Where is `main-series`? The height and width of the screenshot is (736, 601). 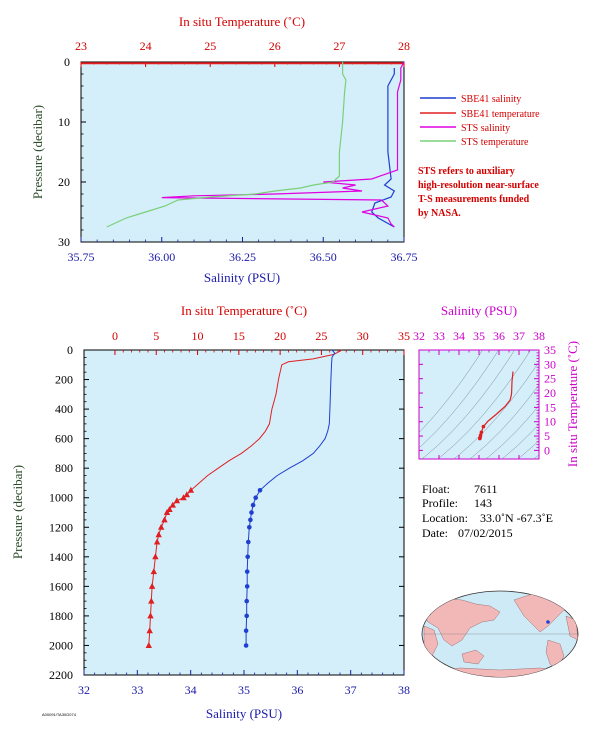
main-series is located at coordinates (244, 498).